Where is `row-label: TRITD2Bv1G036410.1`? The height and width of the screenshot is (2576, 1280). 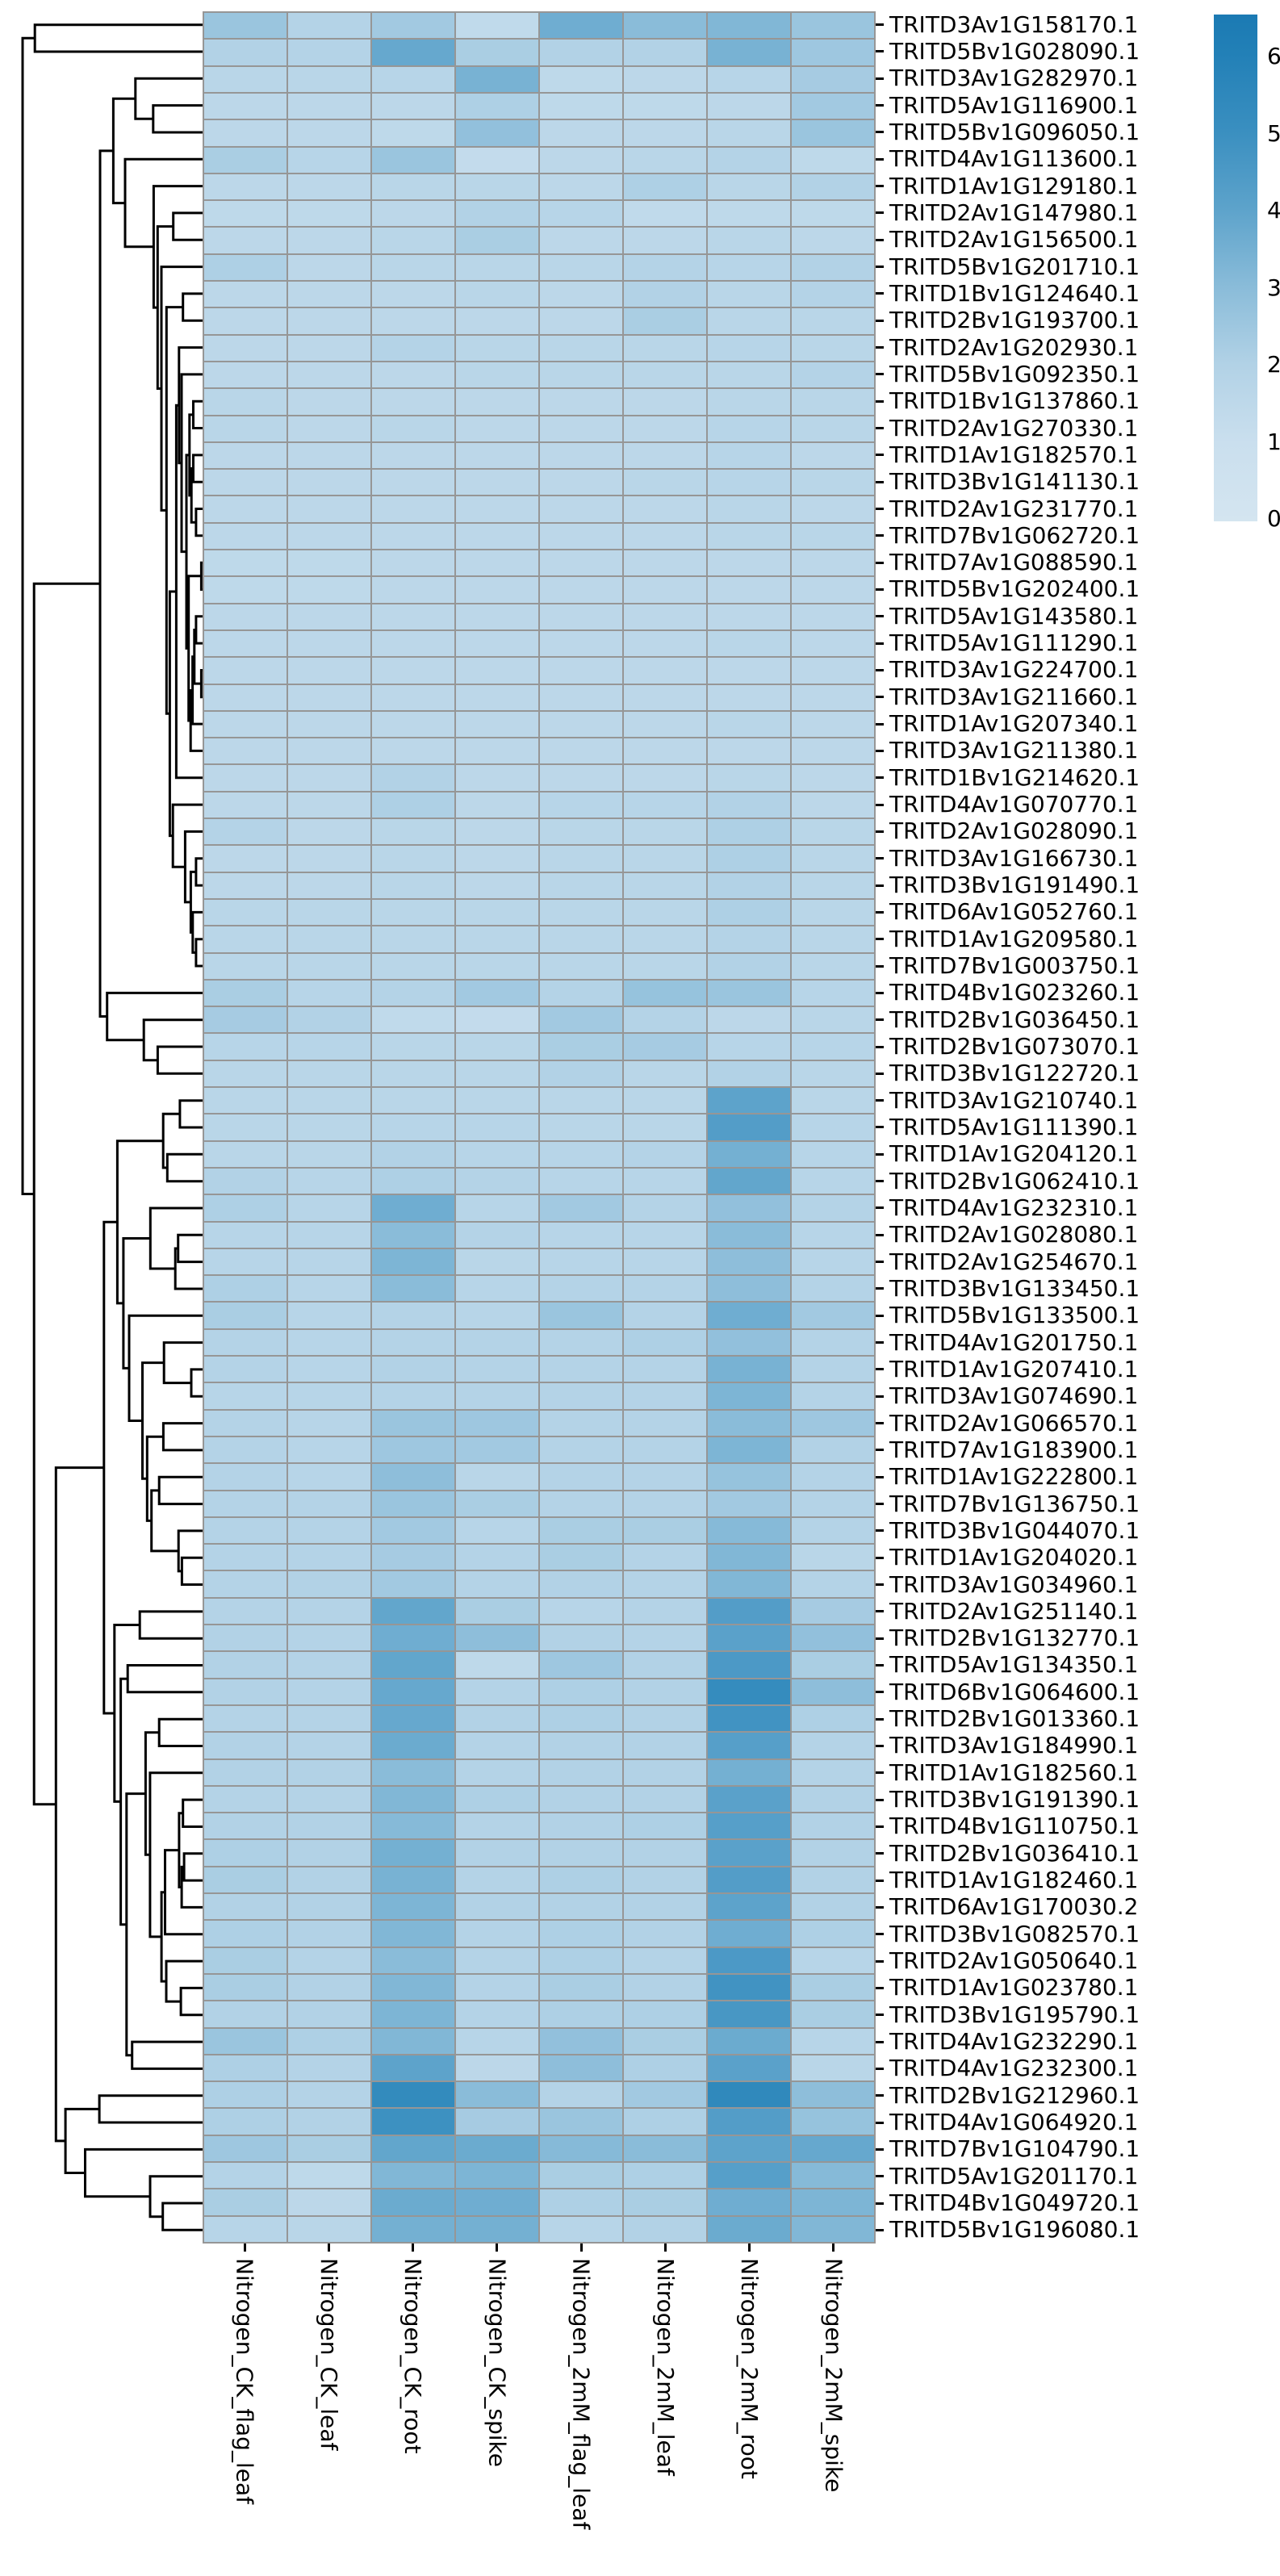 row-label: TRITD2Bv1G036410.1 is located at coordinates (1014, 1853).